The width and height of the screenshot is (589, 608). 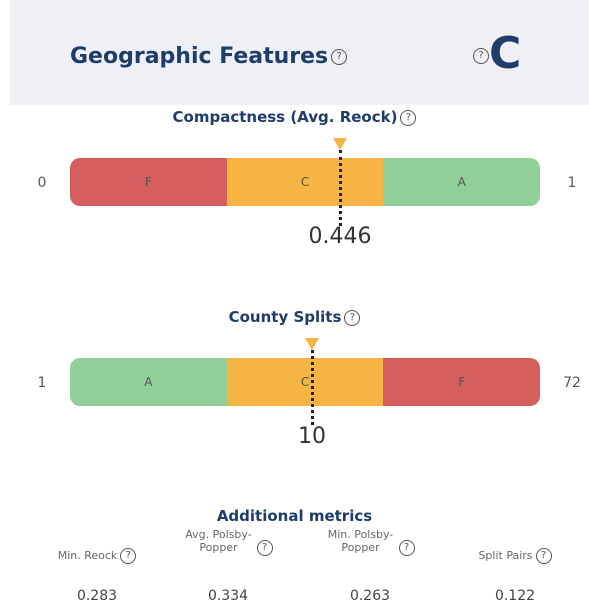 I want to click on min-label: 0, so click(x=42, y=183).